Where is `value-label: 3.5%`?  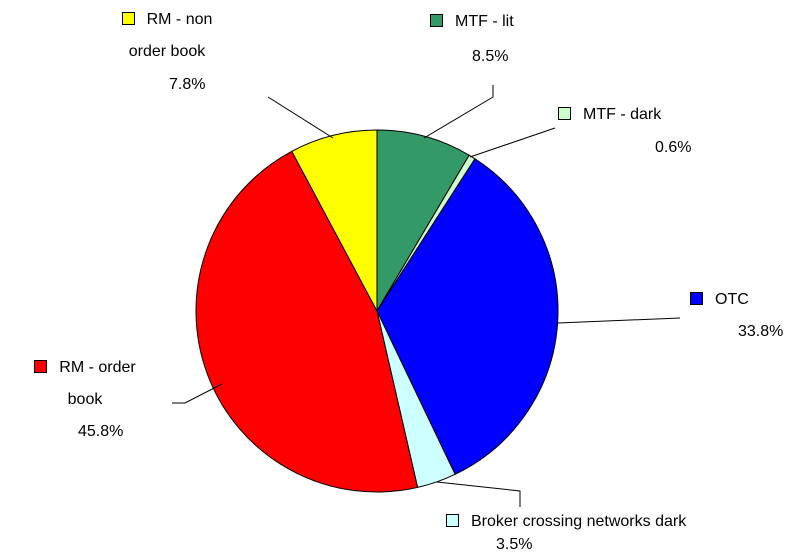 value-label: 3.5% is located at coordinates (514, 544).